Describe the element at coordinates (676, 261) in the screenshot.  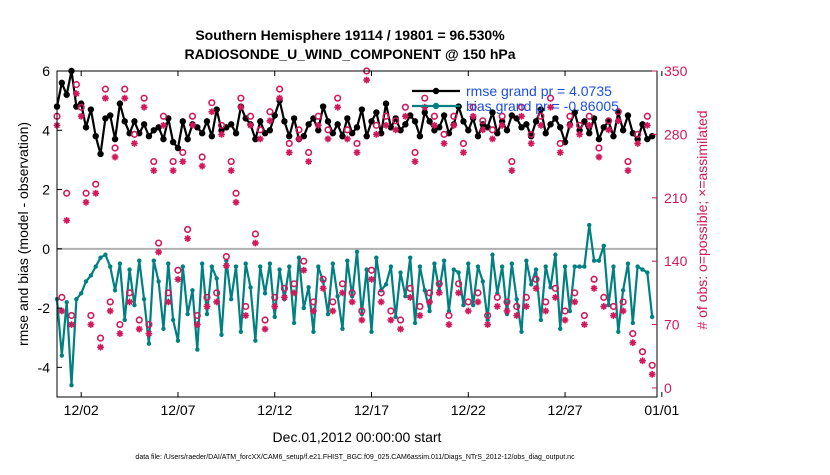
I see `y-tick-label-right: 140` at that location.